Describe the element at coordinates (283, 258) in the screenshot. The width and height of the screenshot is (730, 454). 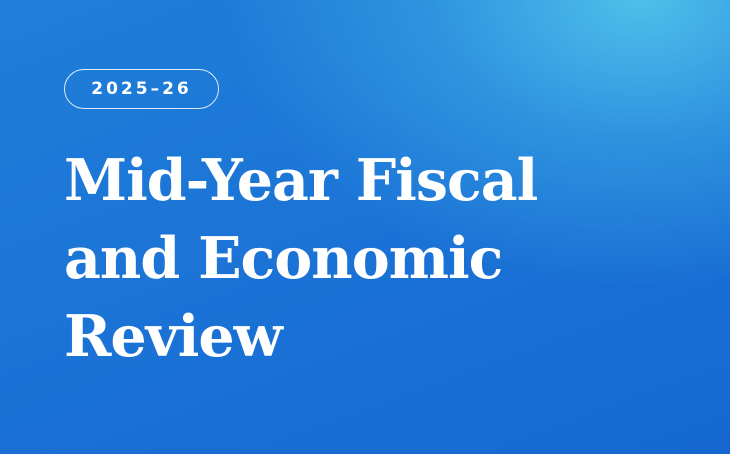
I see `title-line-2: and Economic` at that location.